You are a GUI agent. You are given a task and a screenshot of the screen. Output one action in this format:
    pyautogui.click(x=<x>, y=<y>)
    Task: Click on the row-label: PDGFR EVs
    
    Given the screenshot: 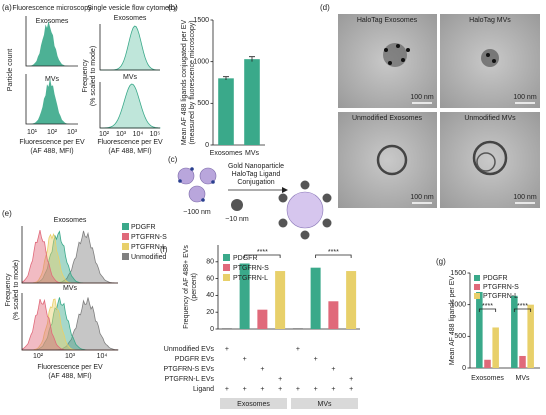 What is the action you would take?
    pyautogui.click(x=195, y=359)
    